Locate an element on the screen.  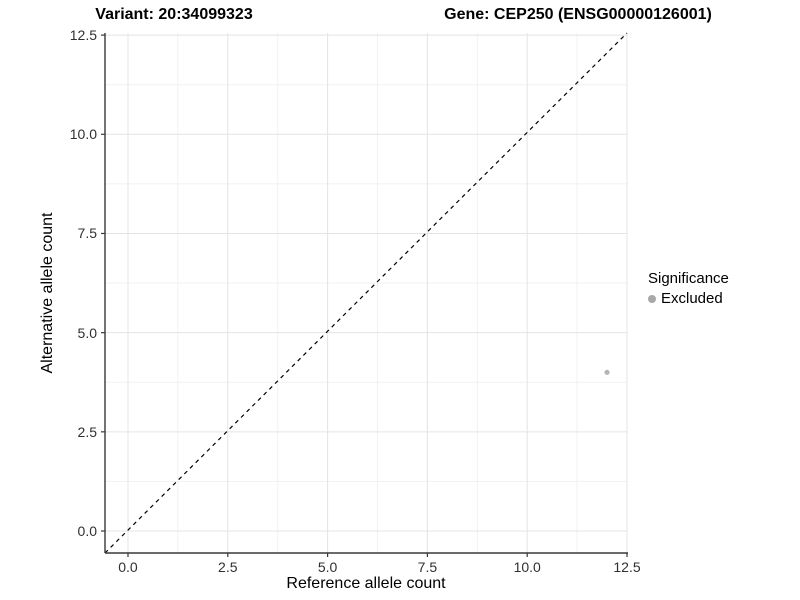
excluded-point-icon is located at coordinates (652, 298).